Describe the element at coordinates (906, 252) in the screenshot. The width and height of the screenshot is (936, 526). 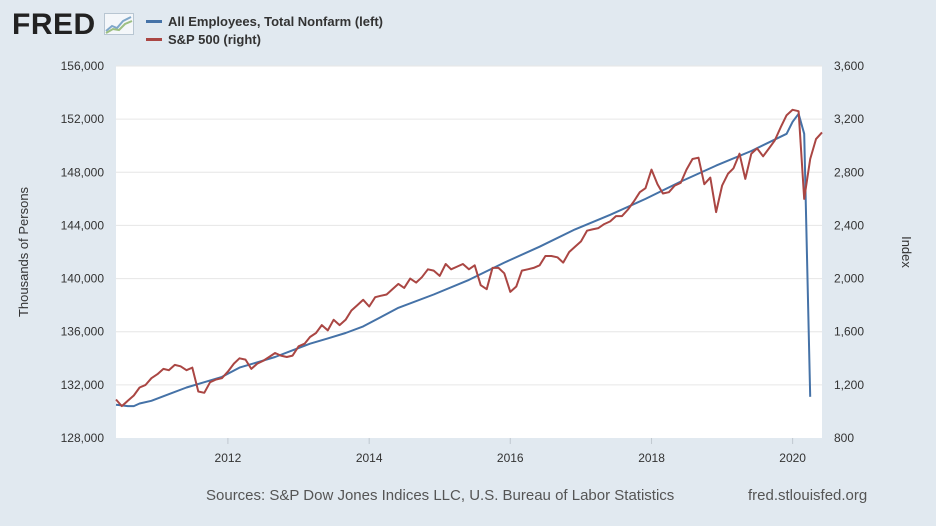
I see `y-axis-right-title: Index` at that location.